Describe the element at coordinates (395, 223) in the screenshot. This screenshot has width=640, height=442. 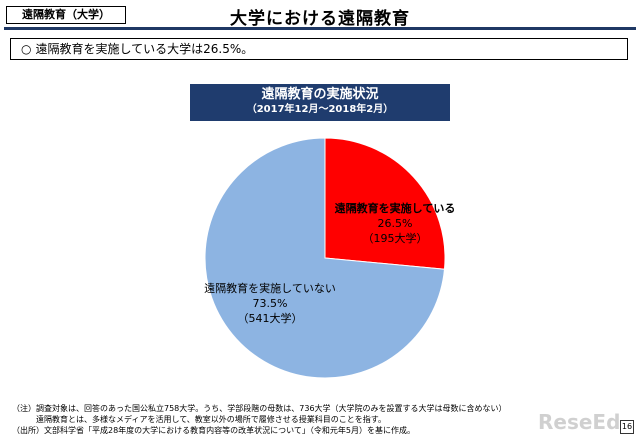
I see `percent-implemented: 26.5%` at that location.